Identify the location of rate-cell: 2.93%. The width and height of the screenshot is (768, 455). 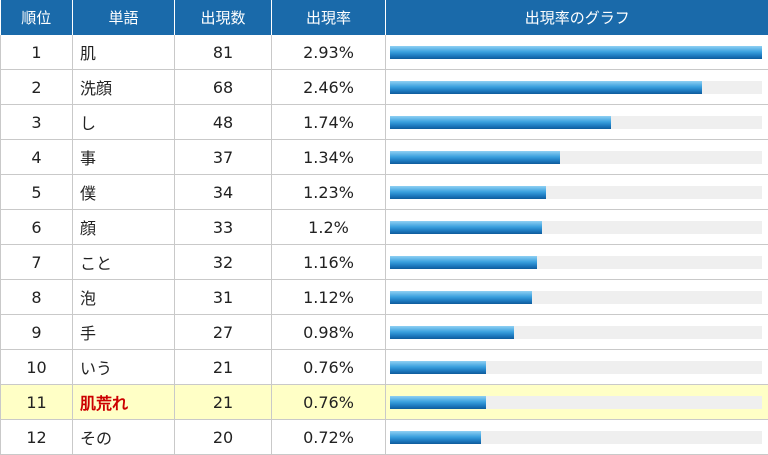
(329, 52).